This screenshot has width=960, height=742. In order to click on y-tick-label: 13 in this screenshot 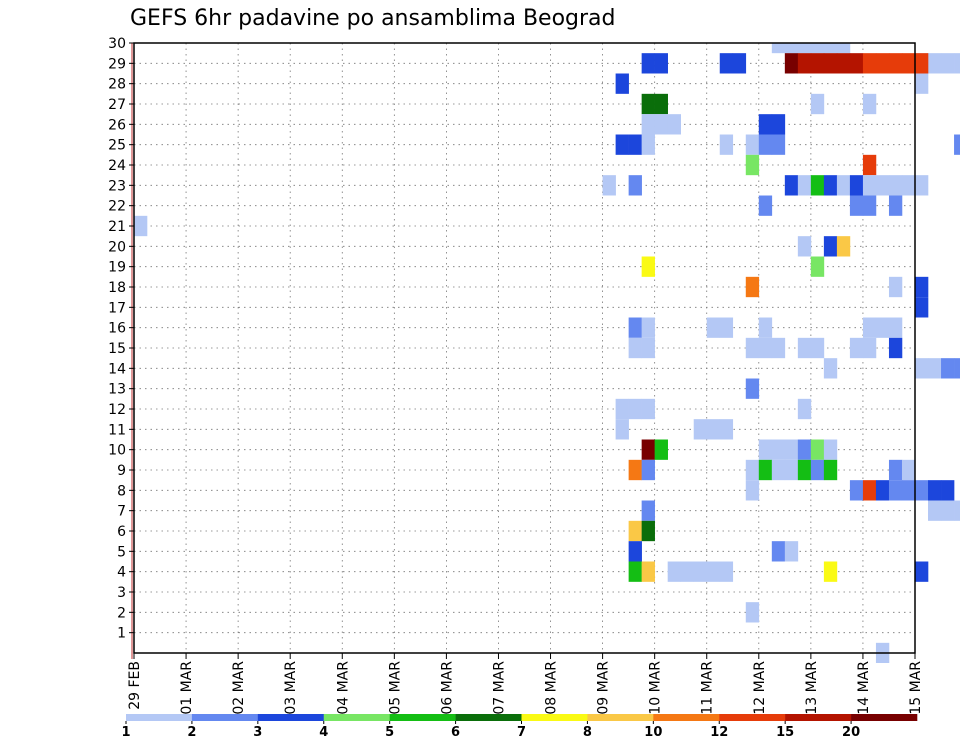, I will do `click(117, 390)`.